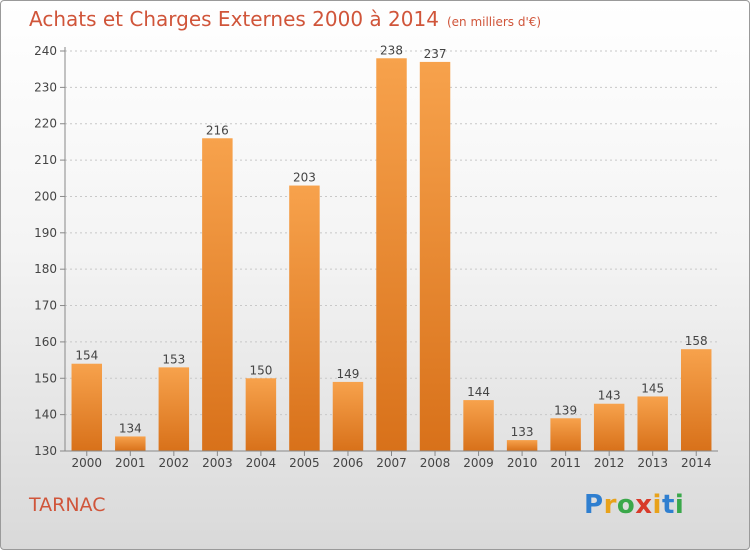 The image size is (750, 550). I want to click on logo-letter: o, so click(626, 505).